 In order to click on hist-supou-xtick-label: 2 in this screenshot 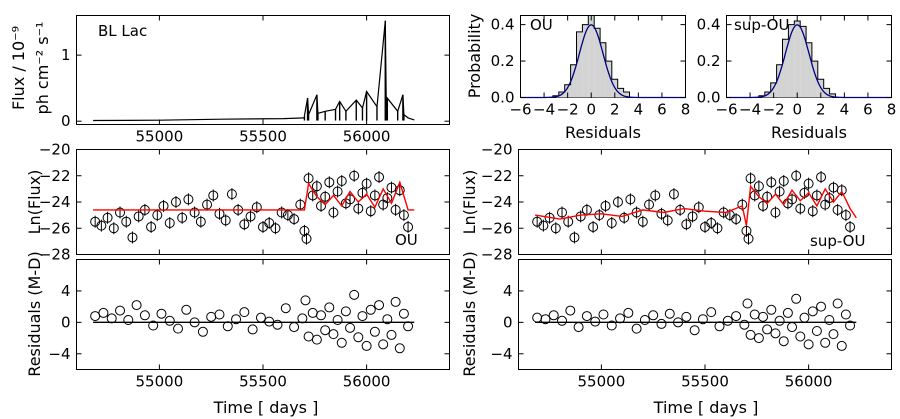, I will do `click(821, 110)`.